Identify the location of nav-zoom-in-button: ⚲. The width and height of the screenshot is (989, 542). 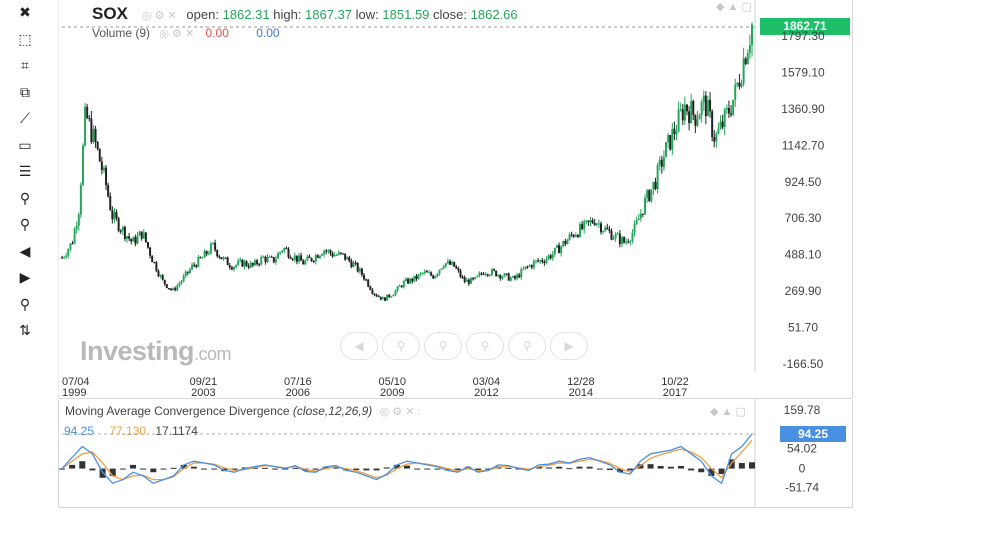
(401, 346).